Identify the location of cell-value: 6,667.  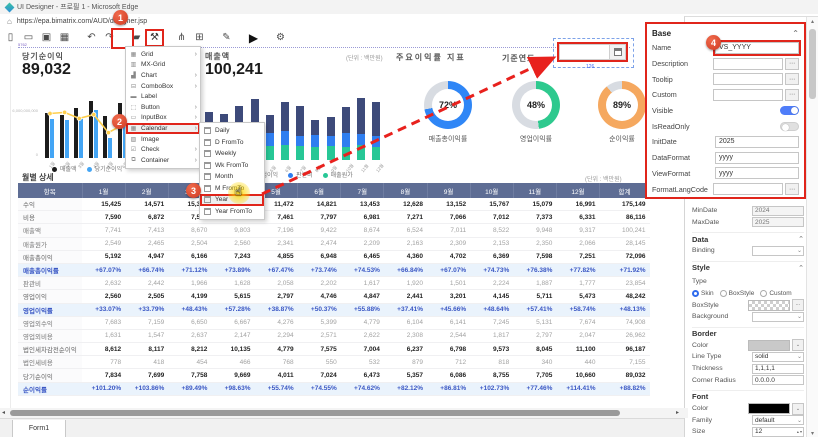
(233, 323).